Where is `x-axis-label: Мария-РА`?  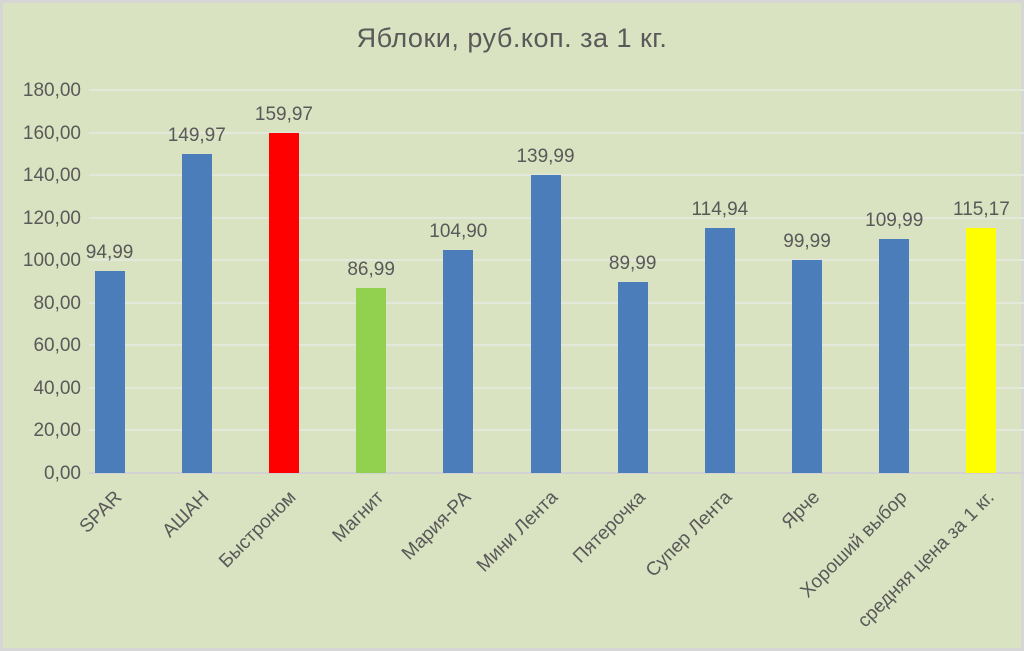 x-axis-label: Мария-РА is located at coordinates (436, 526).